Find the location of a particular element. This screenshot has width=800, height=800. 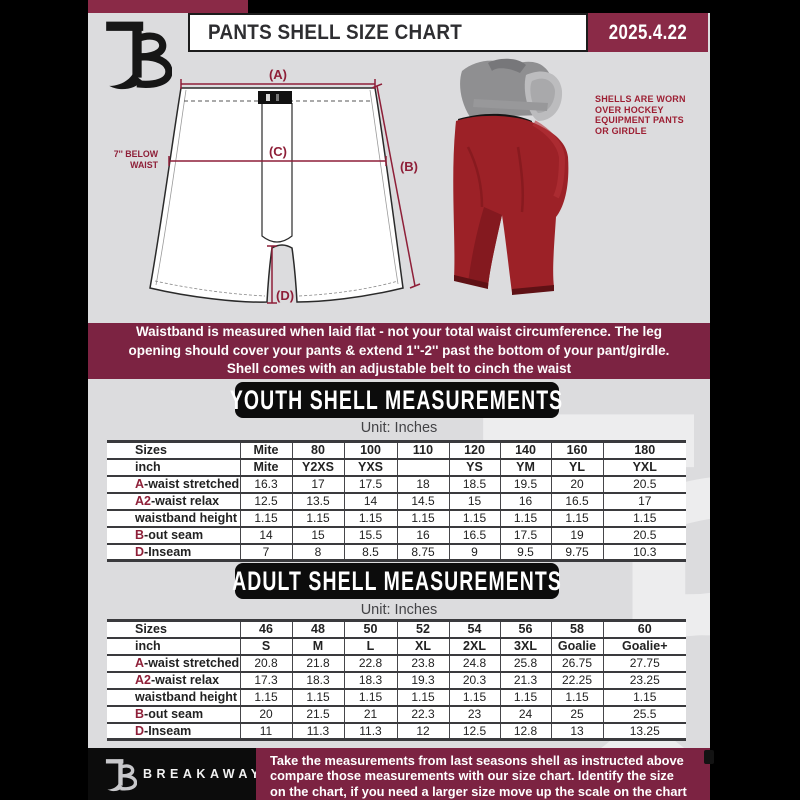

cell: 16.3 is located at coordinates (265, 484).